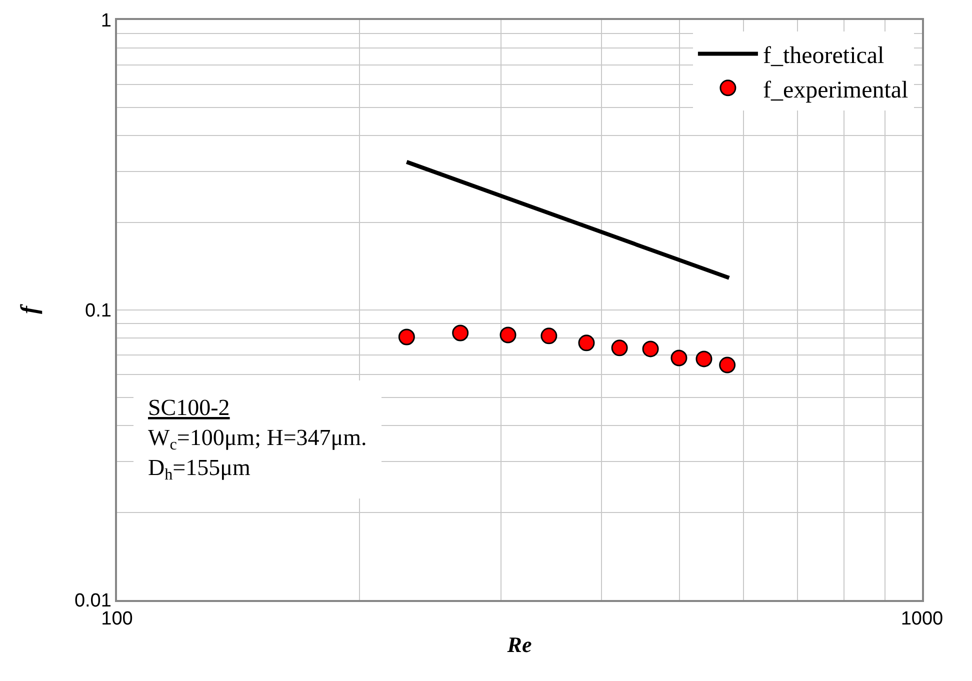 Image resolution: width=972 pixels, height=681 pixels. Describe the element at coordinates (835, 90) in the screenshot. I see `legend-label: f_experimental` at that location.